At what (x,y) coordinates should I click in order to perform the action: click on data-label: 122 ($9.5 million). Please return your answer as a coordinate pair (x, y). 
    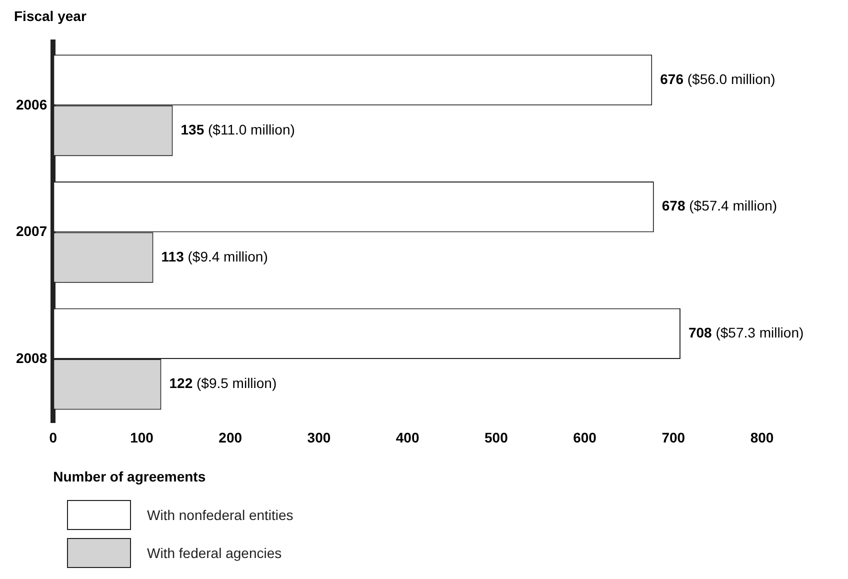
    Looking at the image, I should click on (223, 383).